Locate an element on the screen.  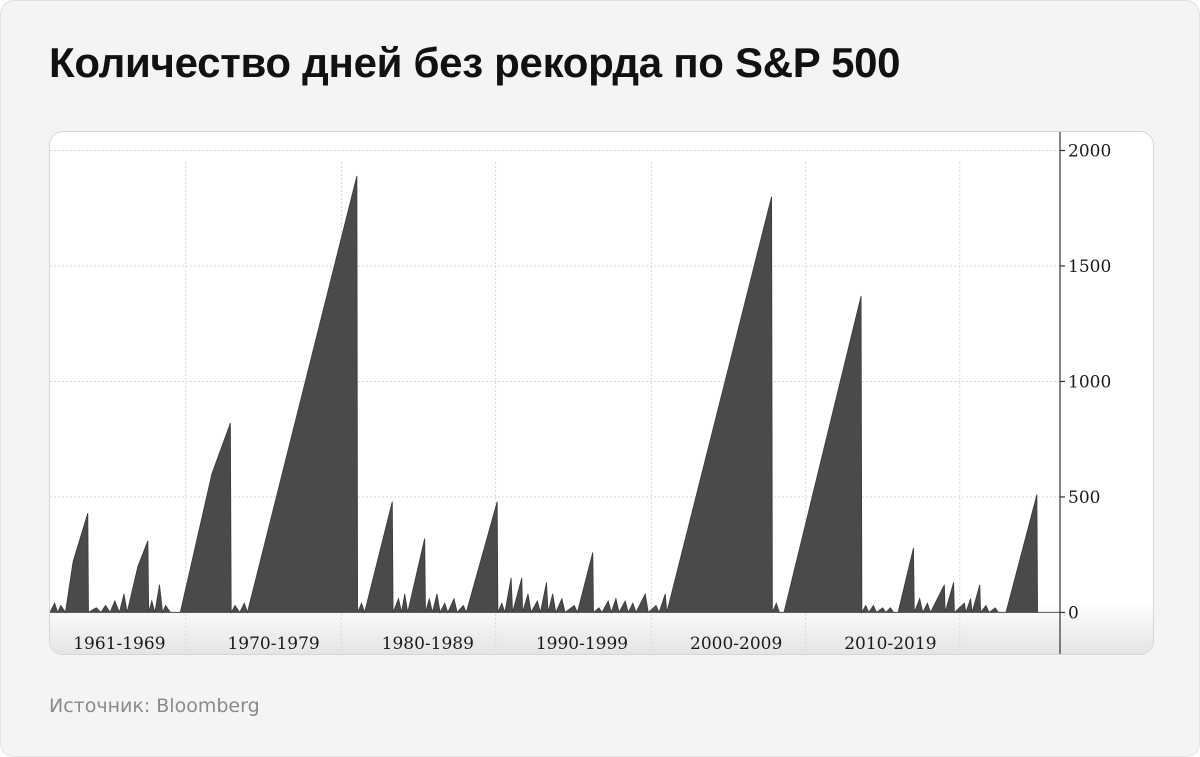
page-title: Количество дней без рекорда по S&P 500 is located at coordinates (475, 62).